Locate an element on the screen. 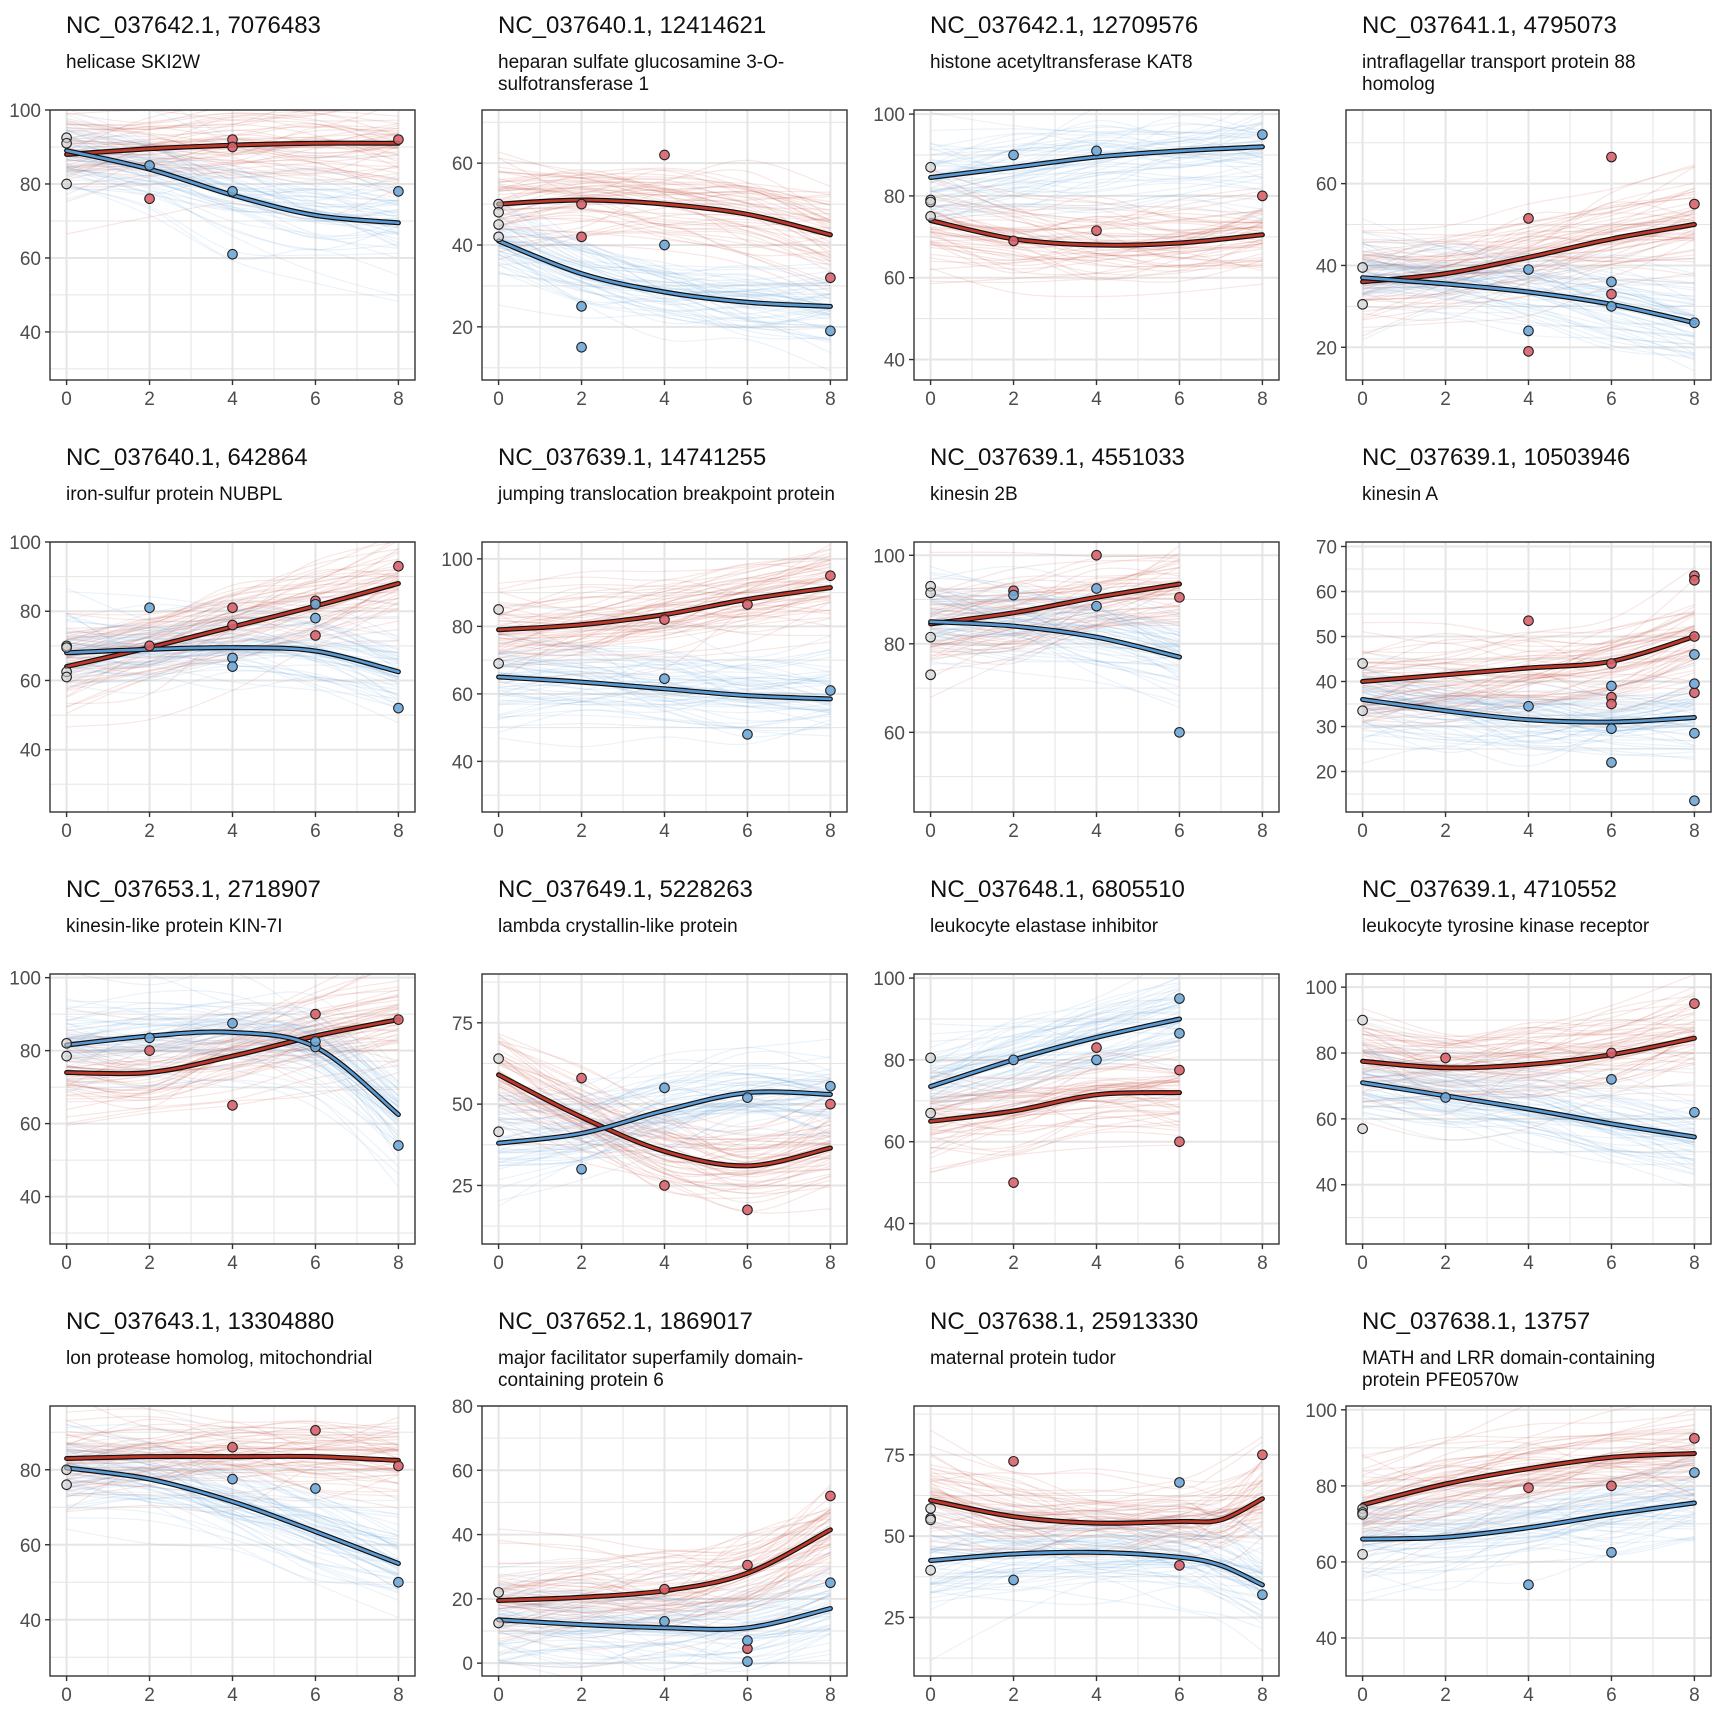 The height and width of the screenshot is (1728, 1728). fit-line-red is located at coordinates (1055, 1107).